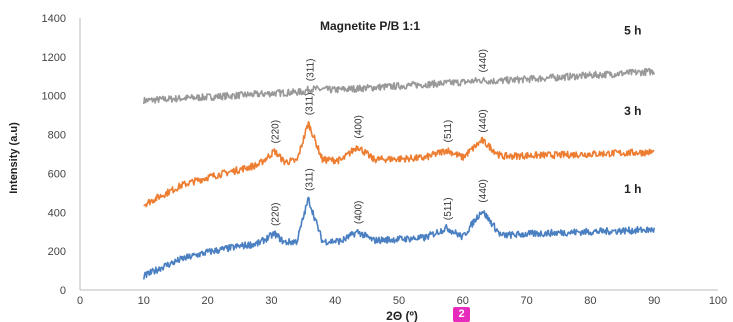  Describe the element at coordinates (590, 301) in the screenshot. I see `x-tick-label: 80` at that location.